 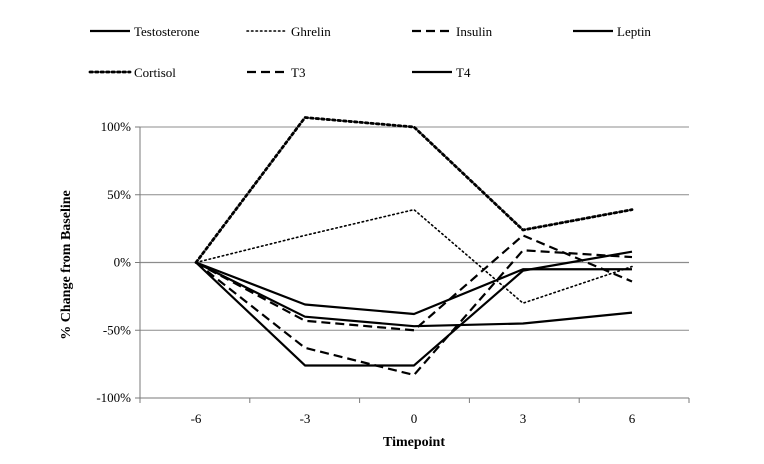 What do you see at coordinates (632, 418) in the screenshot?
I see `x-tick-label: 6` at bounding box center [632, 418].